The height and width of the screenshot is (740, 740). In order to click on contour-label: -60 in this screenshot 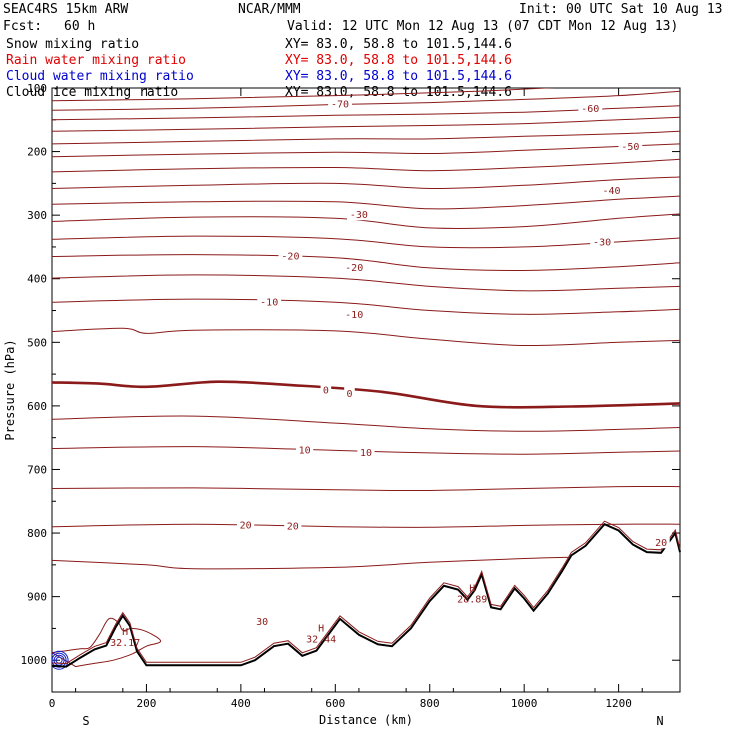, I will do `click(590, 109)`.